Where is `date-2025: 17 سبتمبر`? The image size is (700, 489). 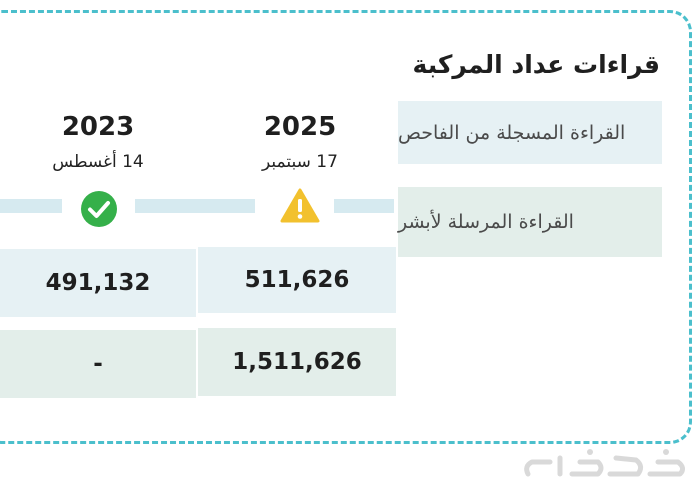
date-2025: 17 سبتمبر is located at coordinates (300, 162).